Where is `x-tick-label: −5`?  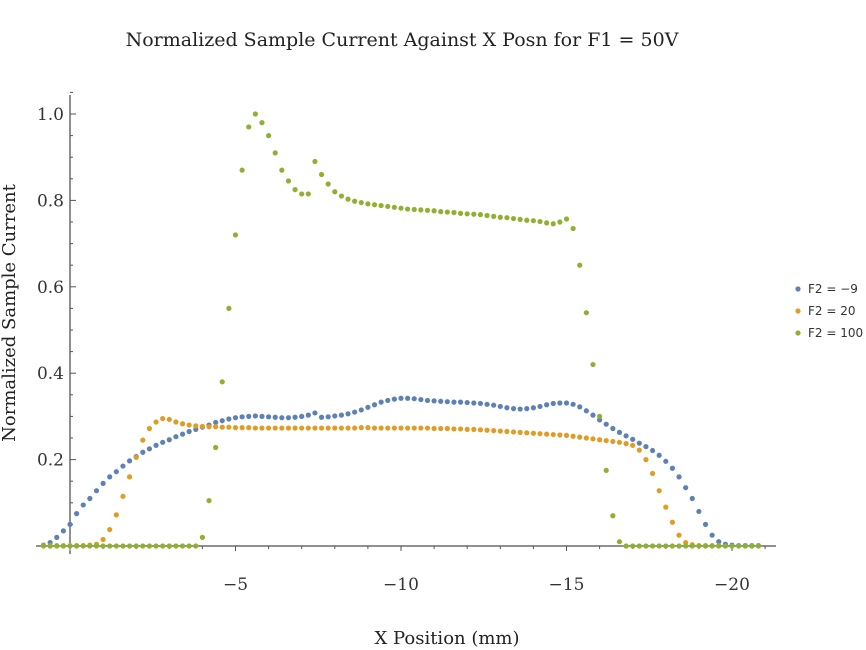
x-tick-label: −5 is located at coordinates (235, 585).